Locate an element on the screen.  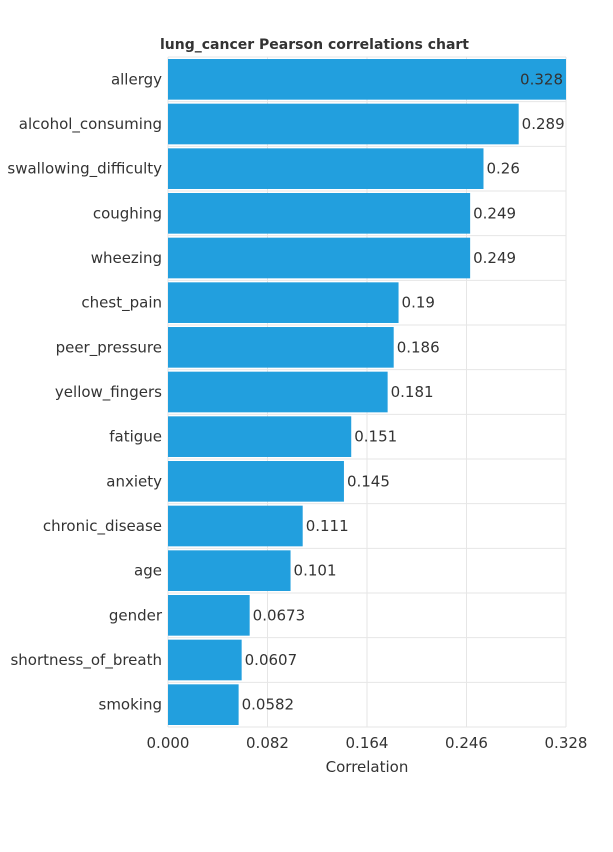
bar-anxiety is located at coordinates (256, 481).